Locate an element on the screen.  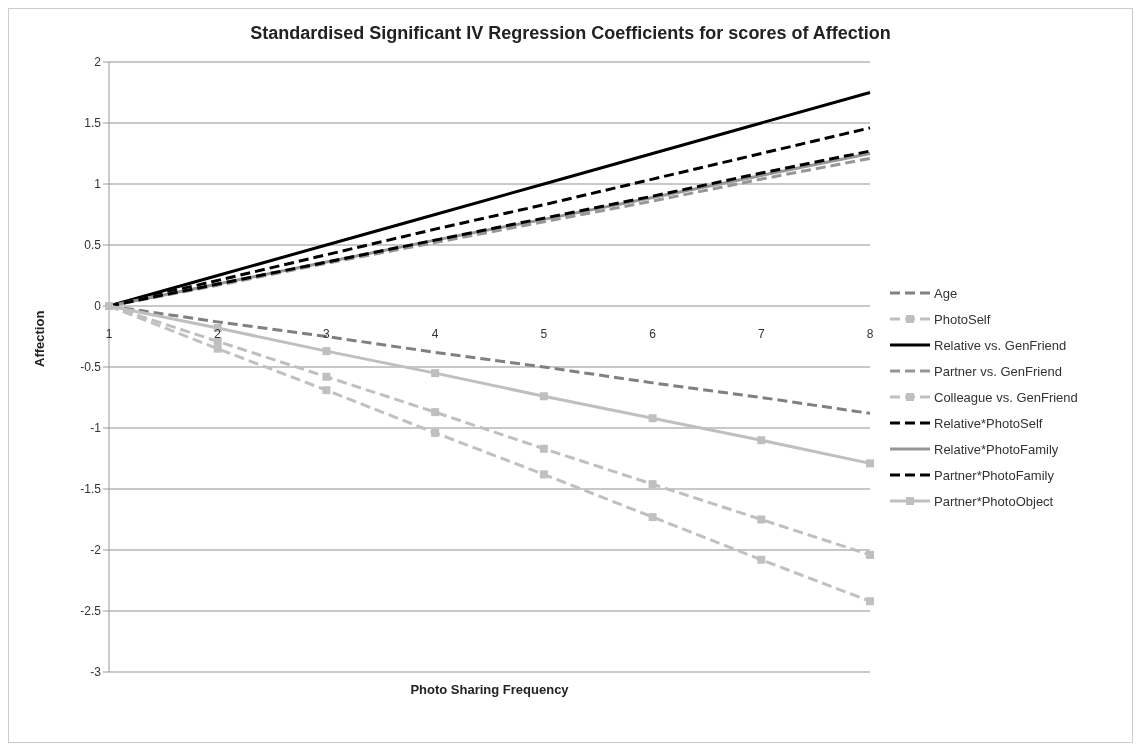
legend-label: Partner vs. GenFriend is located at coordinates (998, 371).